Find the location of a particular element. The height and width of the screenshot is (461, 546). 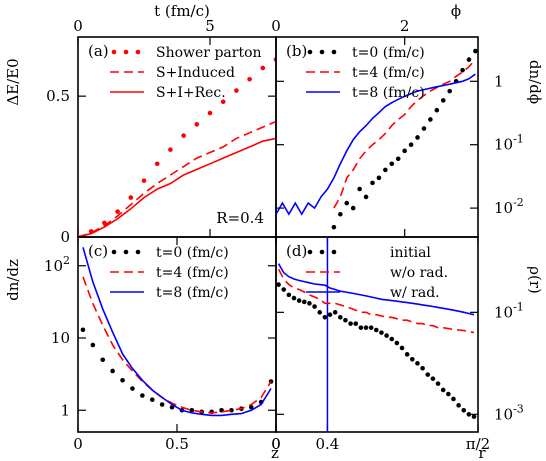

y-tick-label: 10⁻² is located at coordinates (509, 206).